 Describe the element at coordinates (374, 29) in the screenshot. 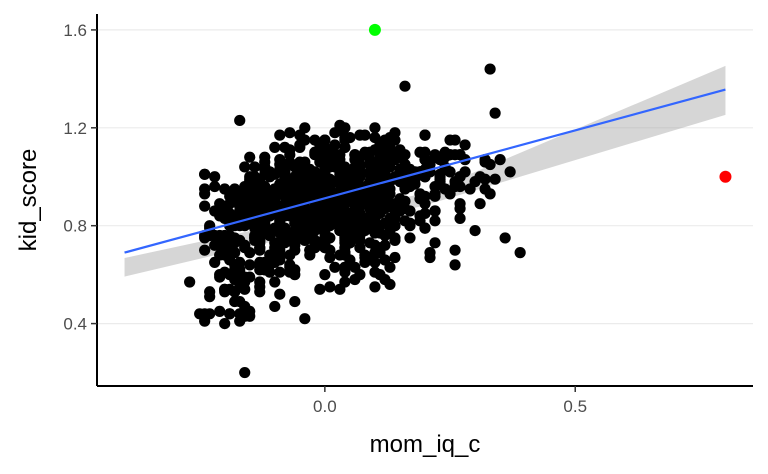

I see `highlight-point` at that location.